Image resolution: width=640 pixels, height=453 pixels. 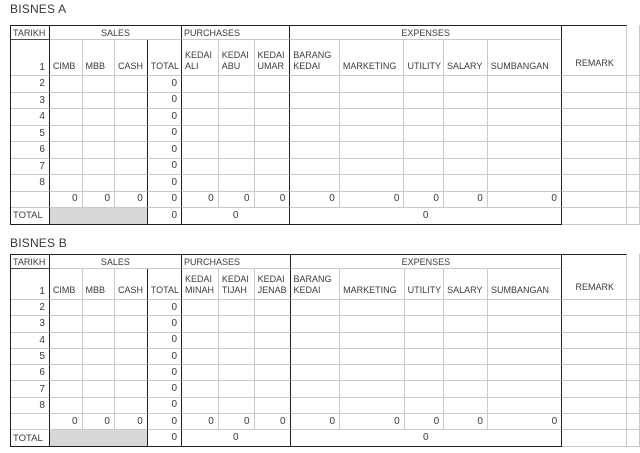 What do you see at coordinates (594, 150) in the screenshot?
I see `cell-day-6-remark` at bounding box center [594, 150].